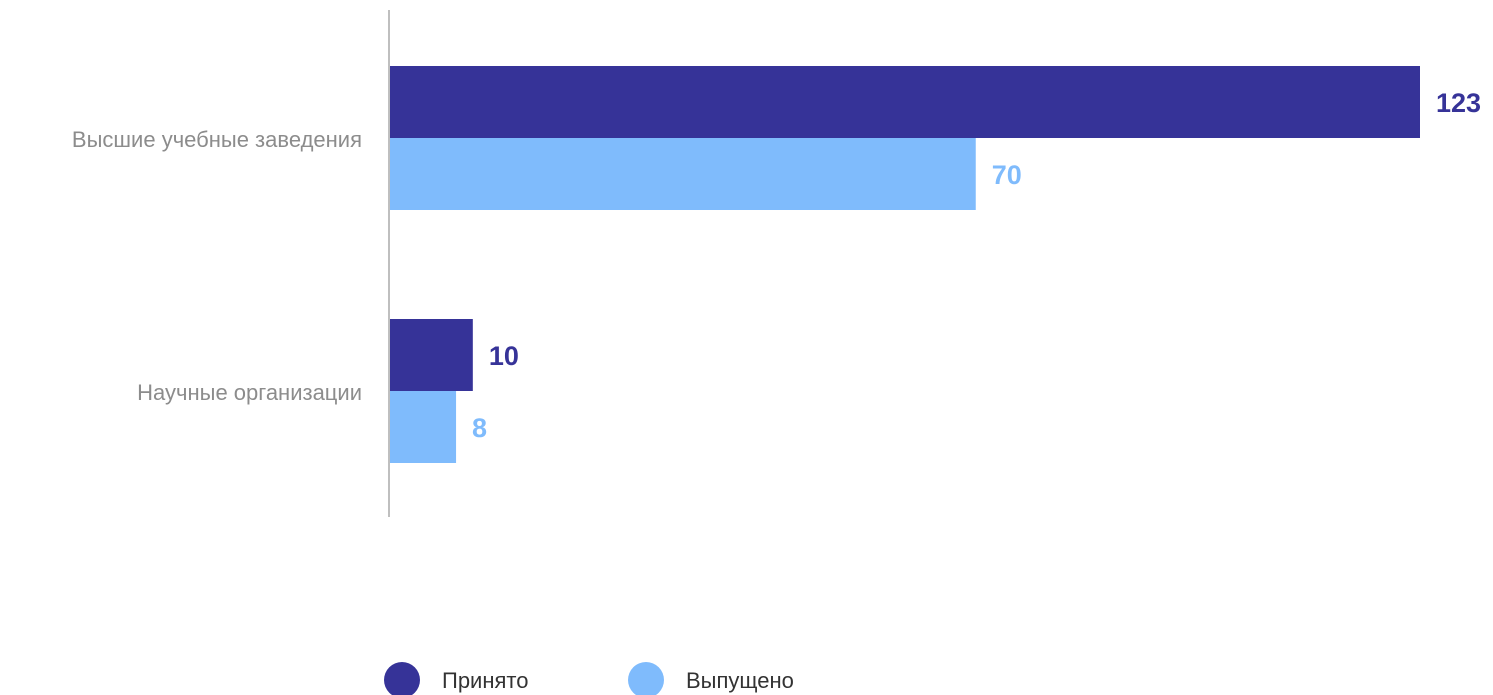 This screenshot has width=1493, height=695. What do you see at coordinates (479, 428) in the screenshot?
I see `data-label: 8` at bounding box center [479, 428].